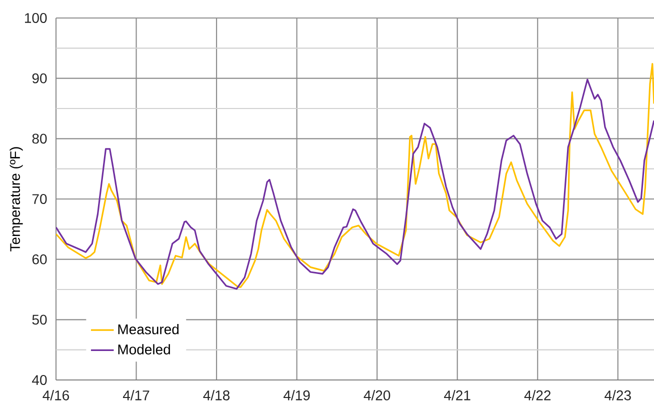 This screenshot has height=411, width=654. Describe the element at coordinates (144, 349) in the screenshot. I see `legend-label: Modeled` at that location.